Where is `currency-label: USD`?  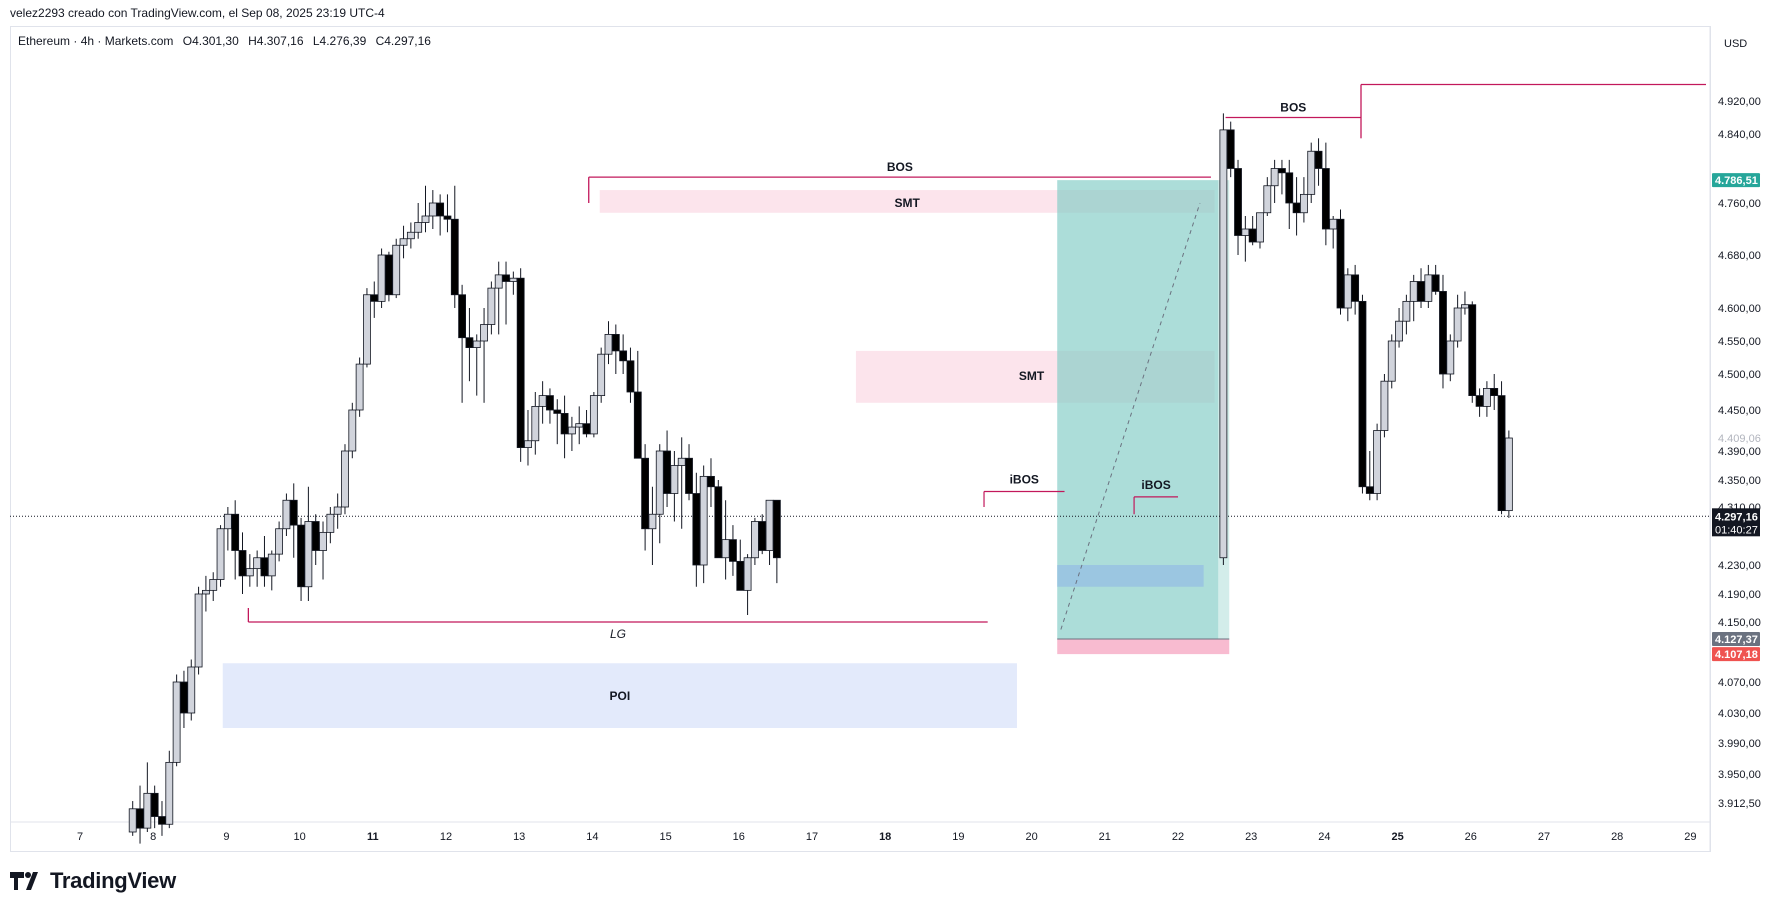
currency-label: USD is located at coordinates (1736, 44).